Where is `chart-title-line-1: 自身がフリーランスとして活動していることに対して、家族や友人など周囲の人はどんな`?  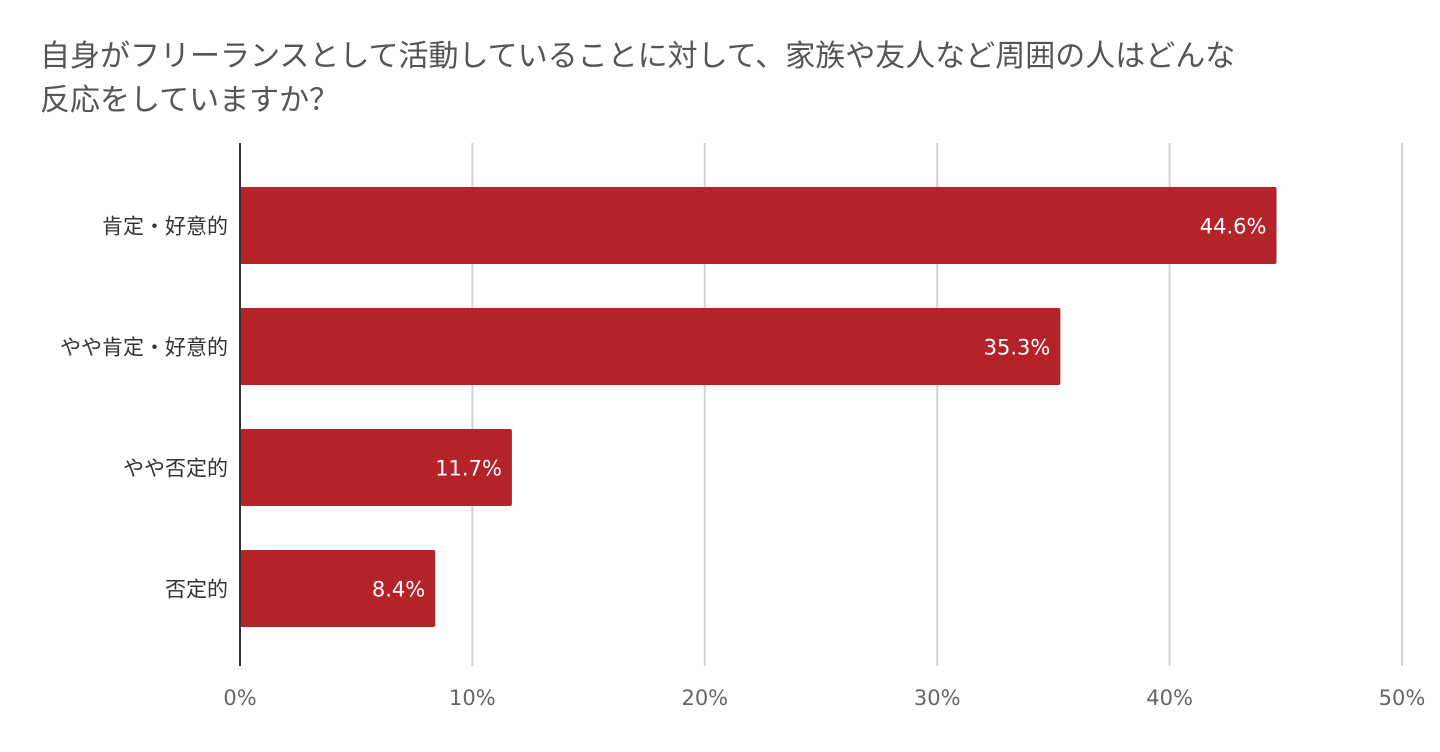
chart-title-line-1: 自身がフリーランスとして活動していることに対して、家族や友人など周囲の人はどんな is located at coordinates (637, 56).